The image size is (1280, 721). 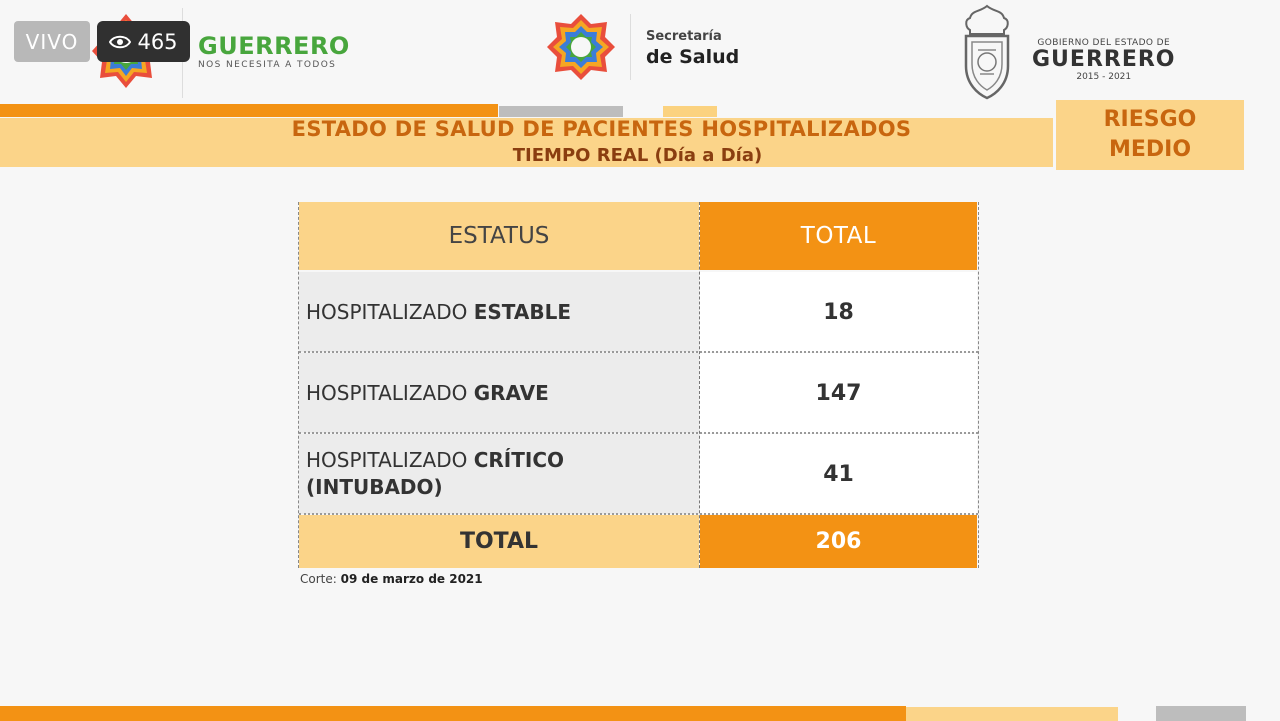 What do you see at coordinates (499, 541) in the screenshot?
I see `total-label: TOTAL` at bounding box center [499, 541].